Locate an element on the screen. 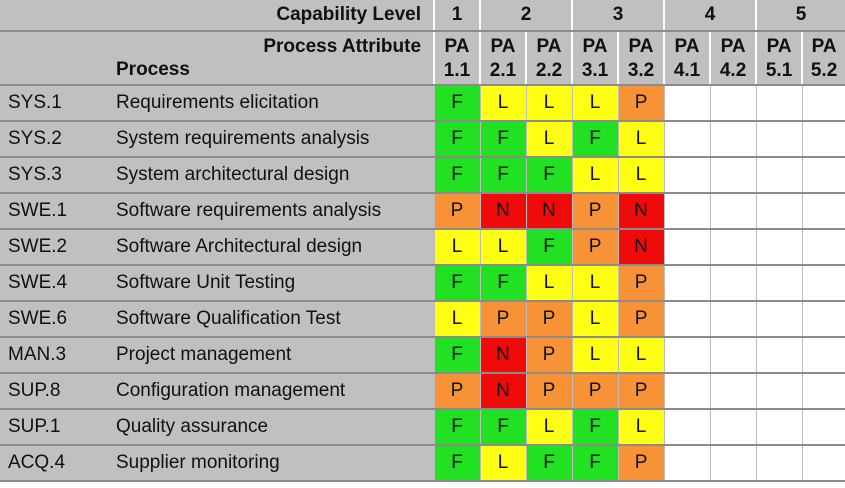  process-name: Requirements elicitation is located at coordinates (275, 103).